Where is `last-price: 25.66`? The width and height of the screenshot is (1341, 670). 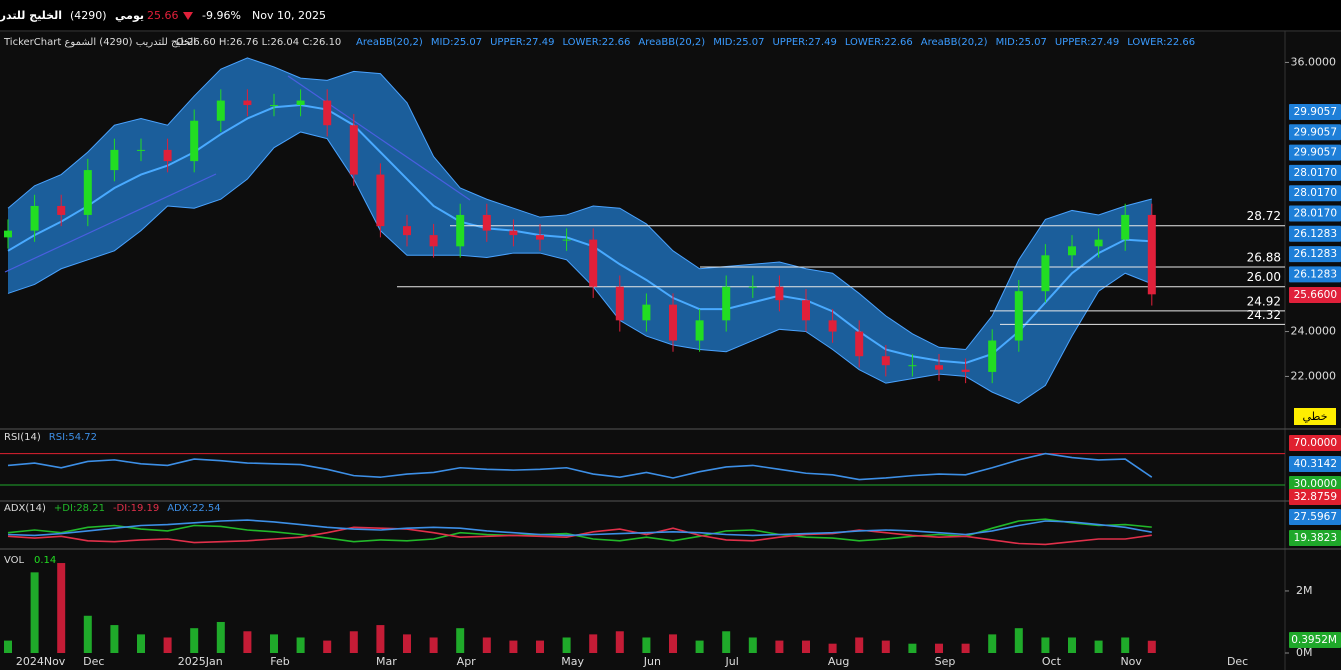
last-price: 25.66 is located at coordinates (163, 15).